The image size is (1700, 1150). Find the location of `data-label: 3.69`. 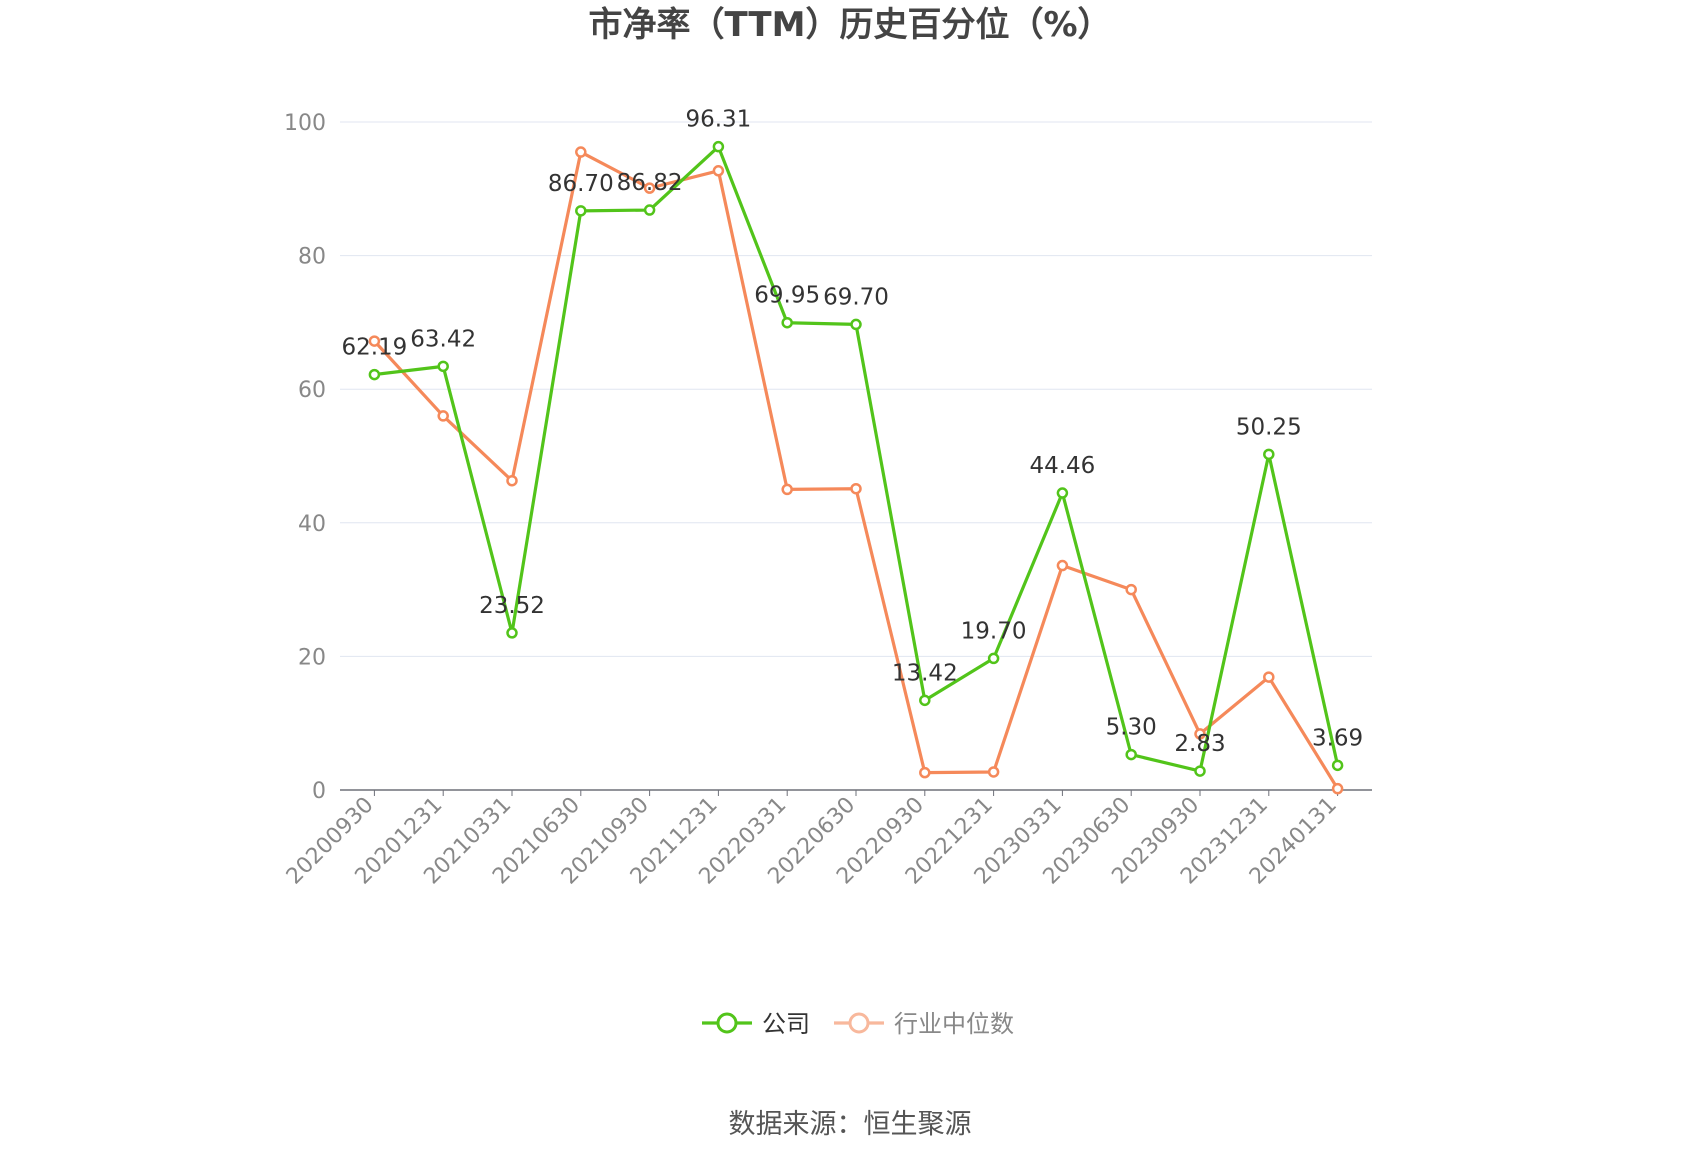

data-label: 3.69 is located at coordinates (1337, 738).